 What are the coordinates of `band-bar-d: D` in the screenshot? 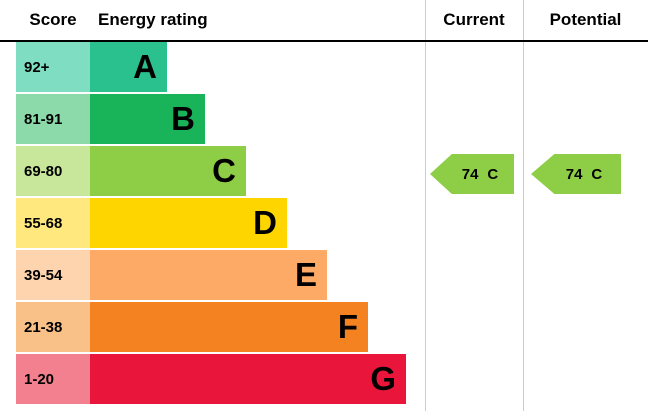 It's located at (188, 223).